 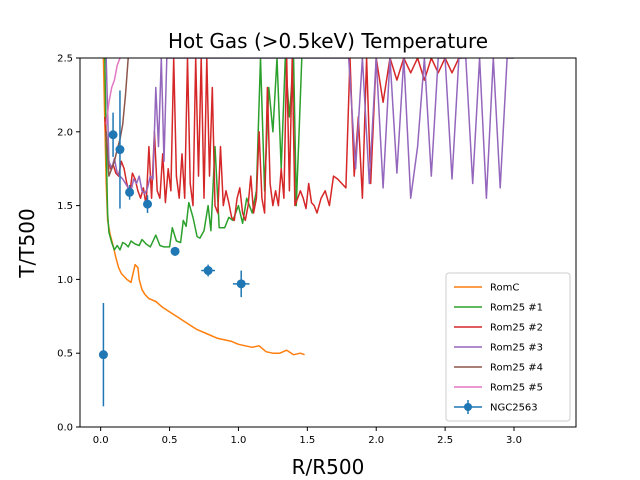 I want to click on legend-entry-5: Rom25 #4, so click(x=498, y=368).